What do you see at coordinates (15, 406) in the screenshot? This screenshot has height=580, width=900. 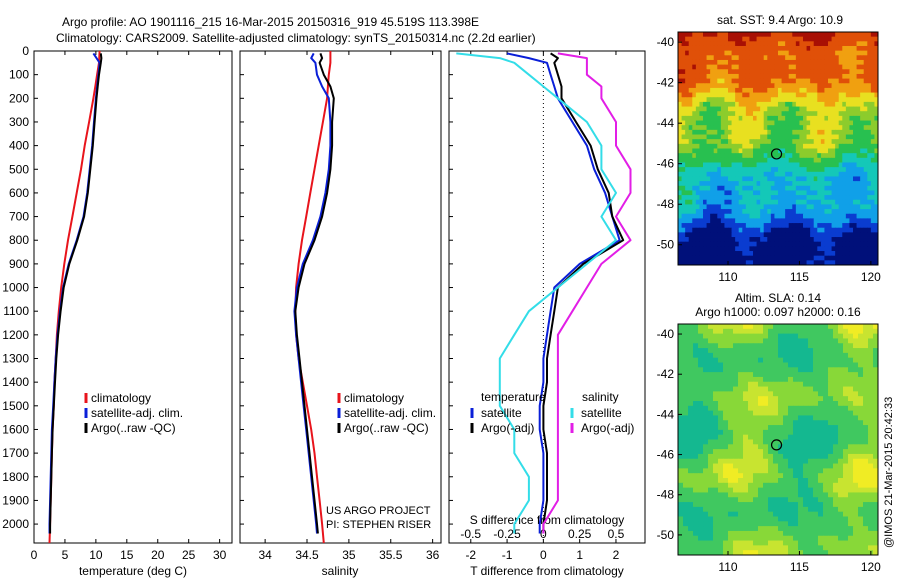 I see `depth-tick-label: 1500` at bounding box center [15, 406].